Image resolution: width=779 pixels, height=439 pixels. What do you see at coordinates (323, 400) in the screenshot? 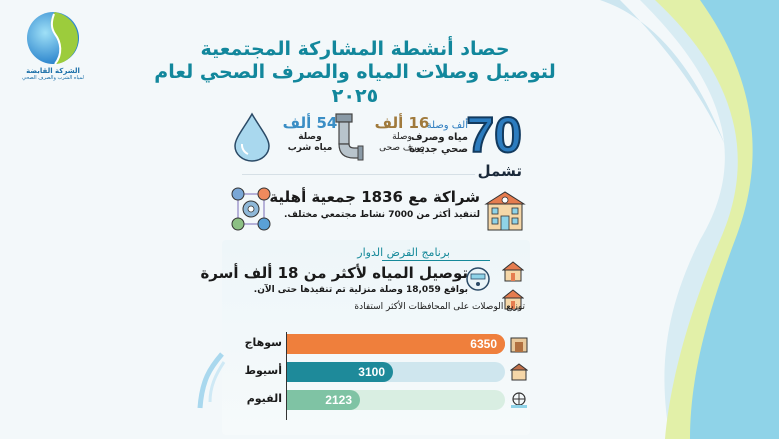
I see `bar-value: 2123` at bounding box center [323, 400].